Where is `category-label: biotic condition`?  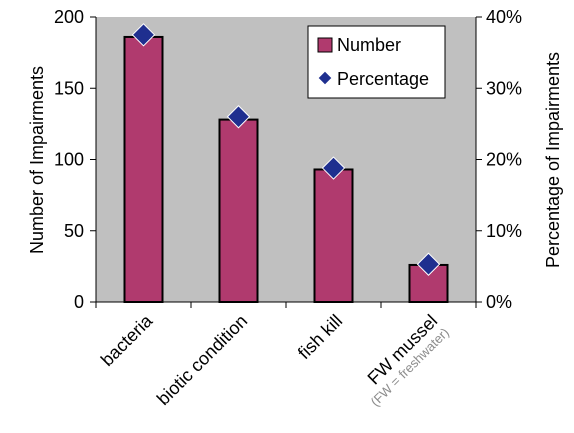
category-label: biotic condition is located at coordinates (202, 360).